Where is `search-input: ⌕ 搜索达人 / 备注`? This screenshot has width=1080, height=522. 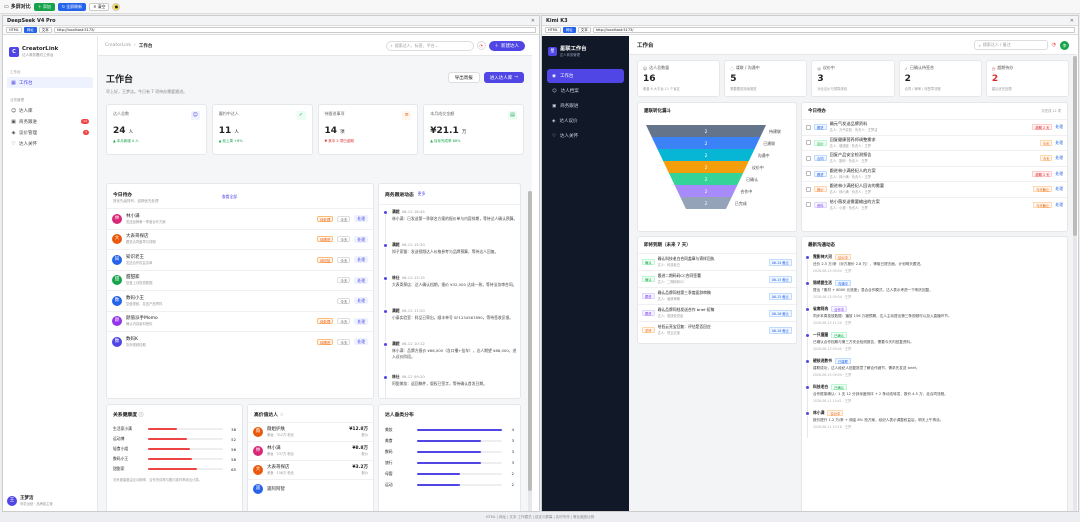 search-input: ⌕ 搜索达人 / 备注 is located at coordinates (1010, 45).